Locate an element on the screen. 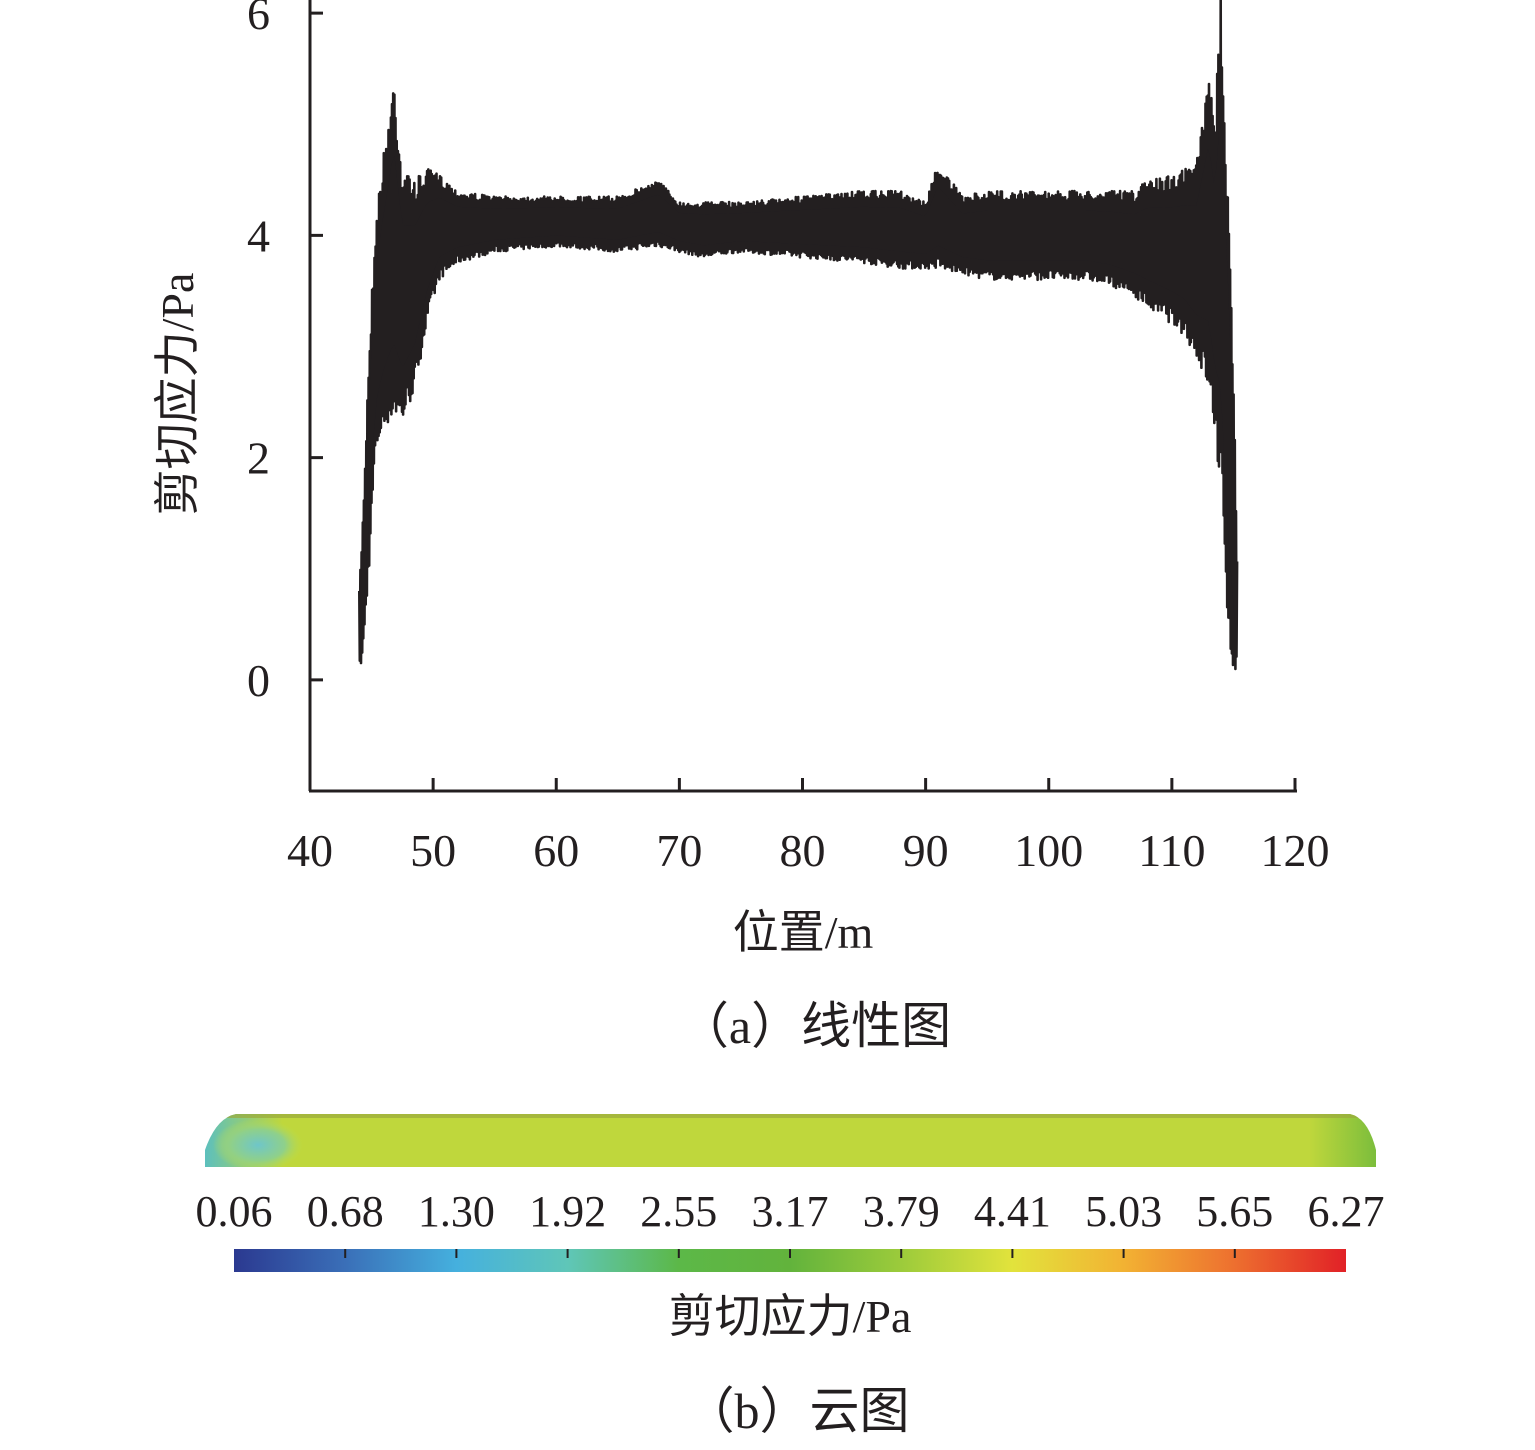 Image resolution: width=1535 pixels, height=1450 pixels. colorbar-tick-label: 4.41 is located at coordinates (1012, 1211).